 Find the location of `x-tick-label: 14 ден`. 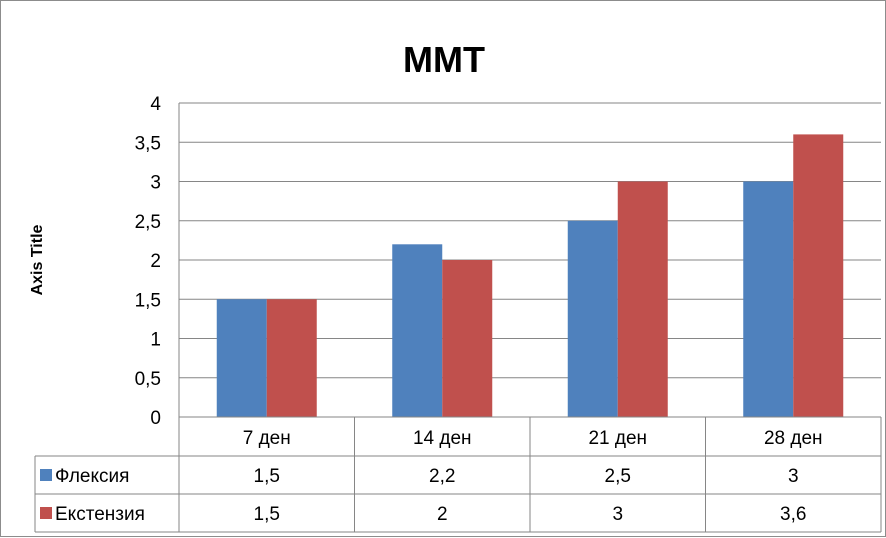

x-tick-label: 14 ден is located at coordinates (442, 438).